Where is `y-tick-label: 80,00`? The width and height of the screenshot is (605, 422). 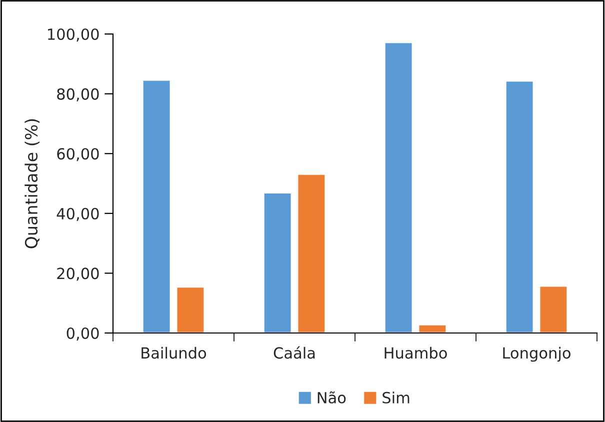
y-tick-label: 80,00 is located at coordinates (78, 95).